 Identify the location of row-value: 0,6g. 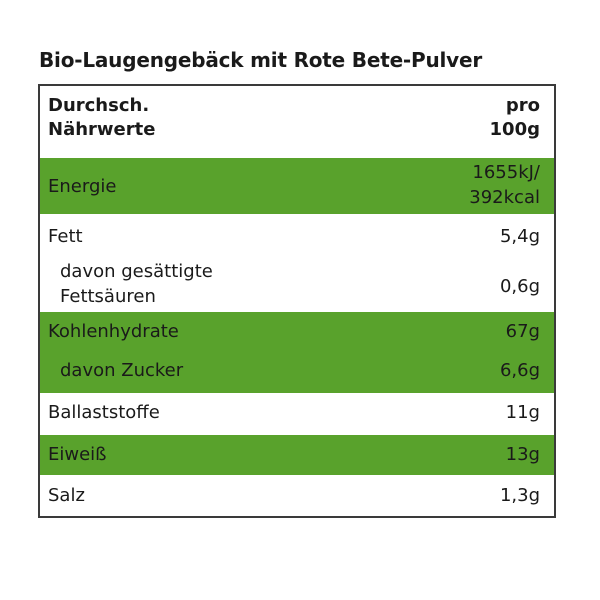
(519, 286).